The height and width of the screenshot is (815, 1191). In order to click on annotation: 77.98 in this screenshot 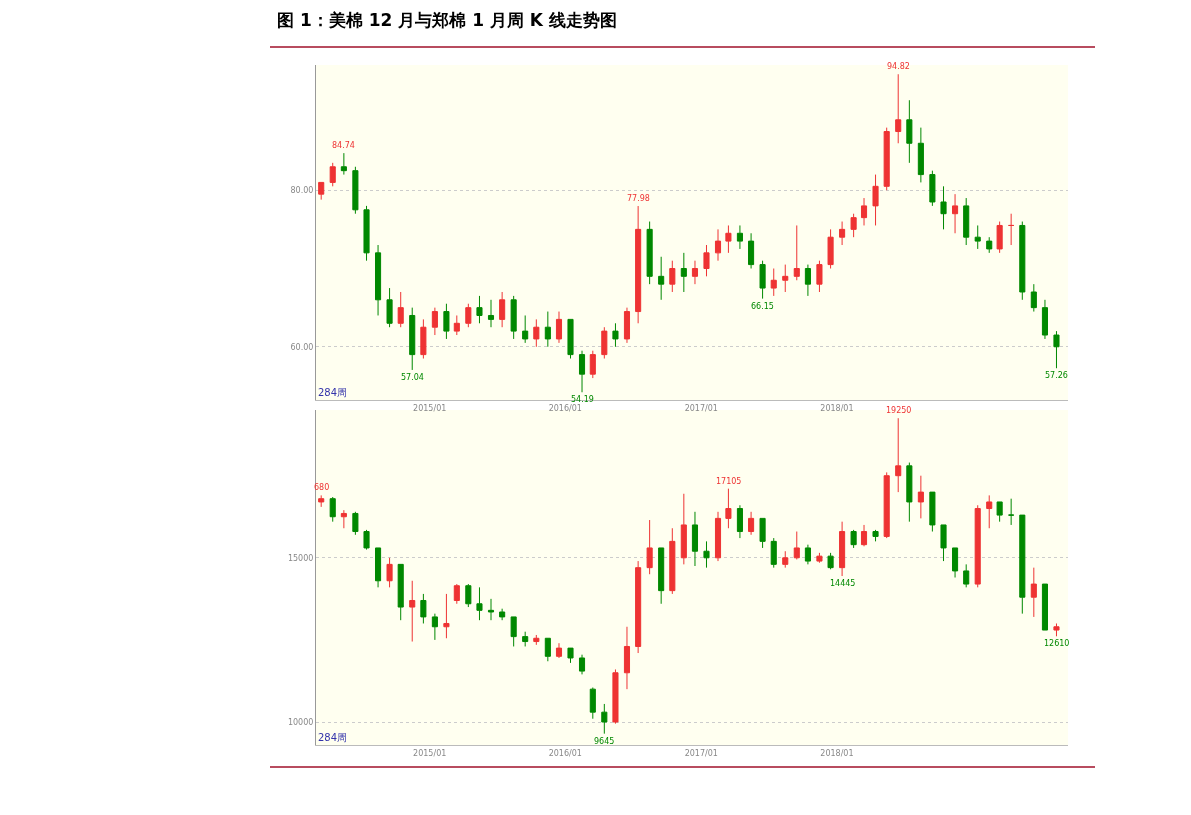, I will do `click(638, 198)`.